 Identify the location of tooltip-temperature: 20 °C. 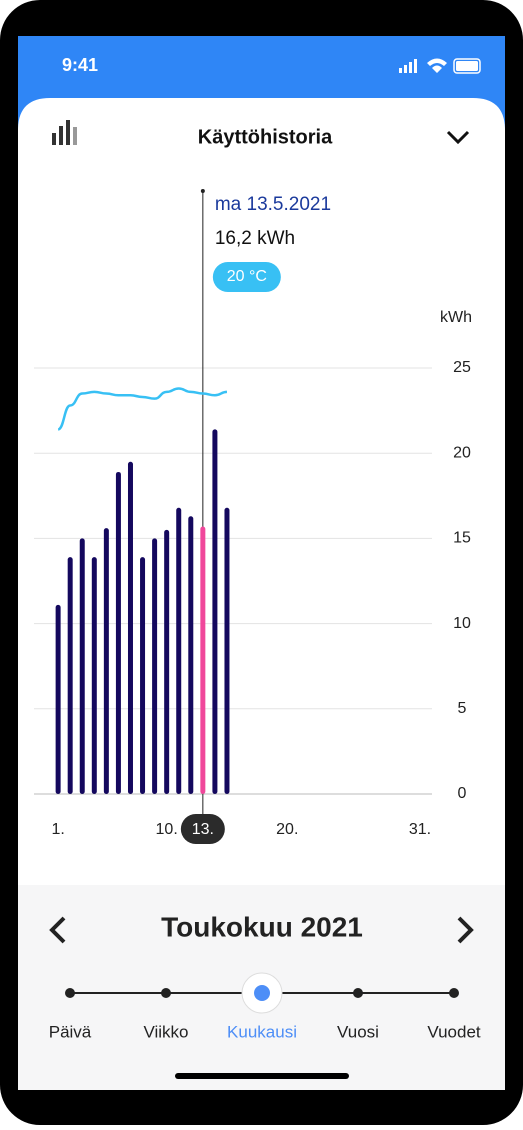
(247, 276).